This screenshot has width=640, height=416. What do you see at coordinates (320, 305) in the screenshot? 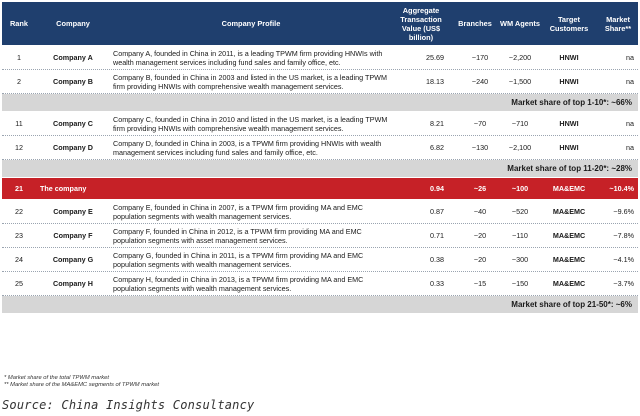
I see `summary-top-21-50: Market share of top 21-50*: ~6%` at bounding box center [320, 305].